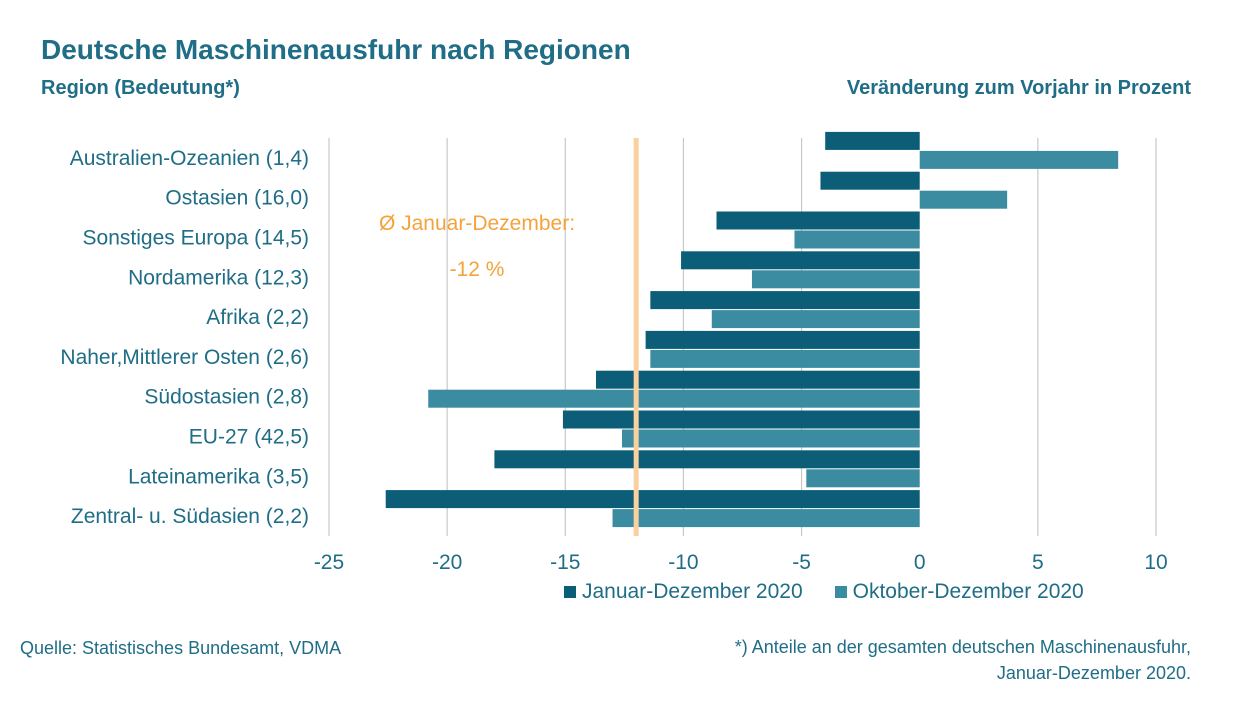 The width and height of the screenshot is (1257, 715). Describe the element at coordinates (218, 277) in the screenshot. I see `category-label: Nordamerika (12,3)` at that location.